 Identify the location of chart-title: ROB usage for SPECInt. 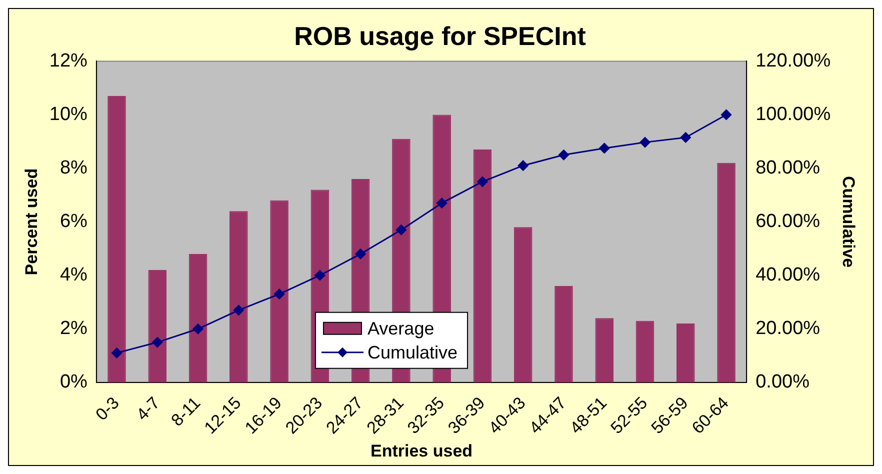
(440, 35).